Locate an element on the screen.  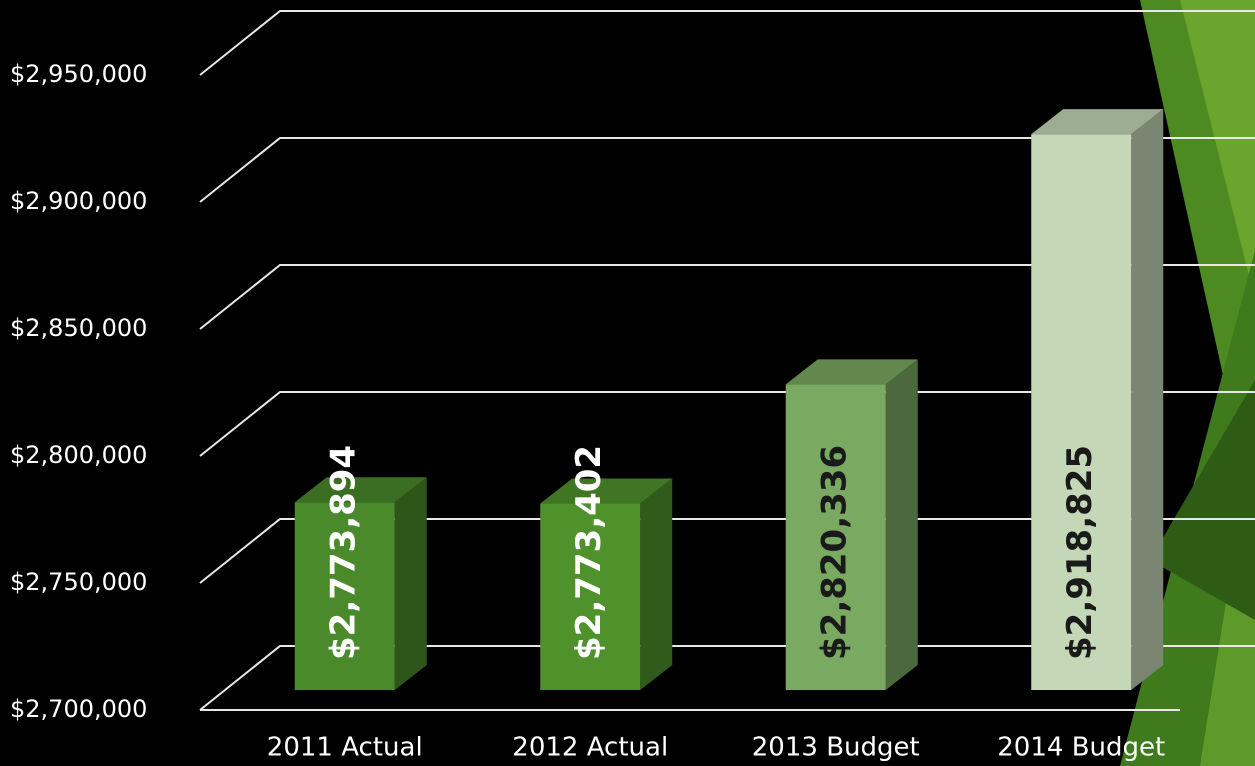
value-label: $2,773,402 is located at coordinates (589, 552).